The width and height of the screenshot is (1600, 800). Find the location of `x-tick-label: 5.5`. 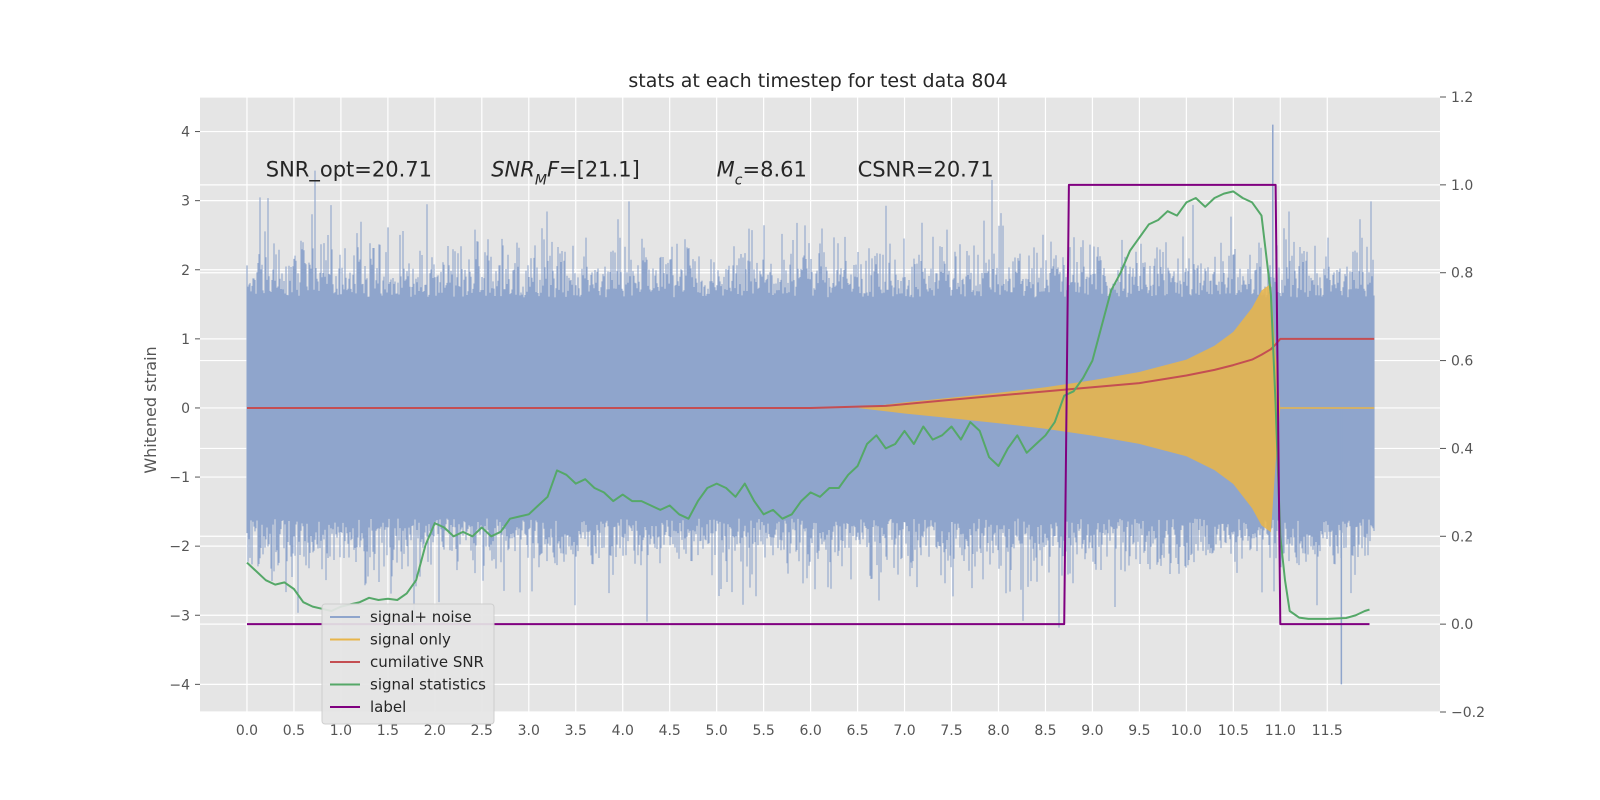

x-tick-label: 5.5 is located at coordinates (764, 731).